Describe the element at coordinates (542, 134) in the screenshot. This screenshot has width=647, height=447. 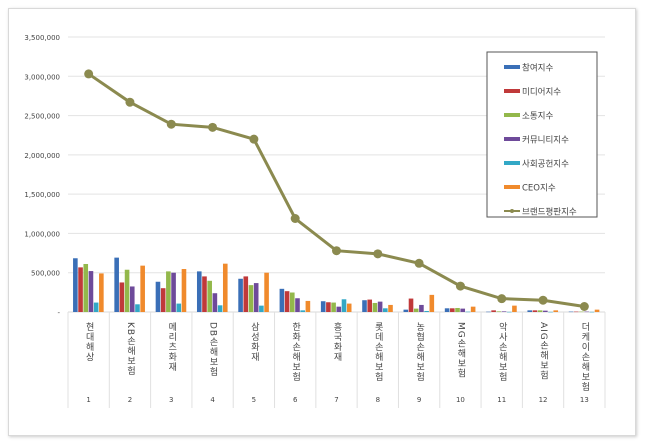
I see `legend-box` at that location.